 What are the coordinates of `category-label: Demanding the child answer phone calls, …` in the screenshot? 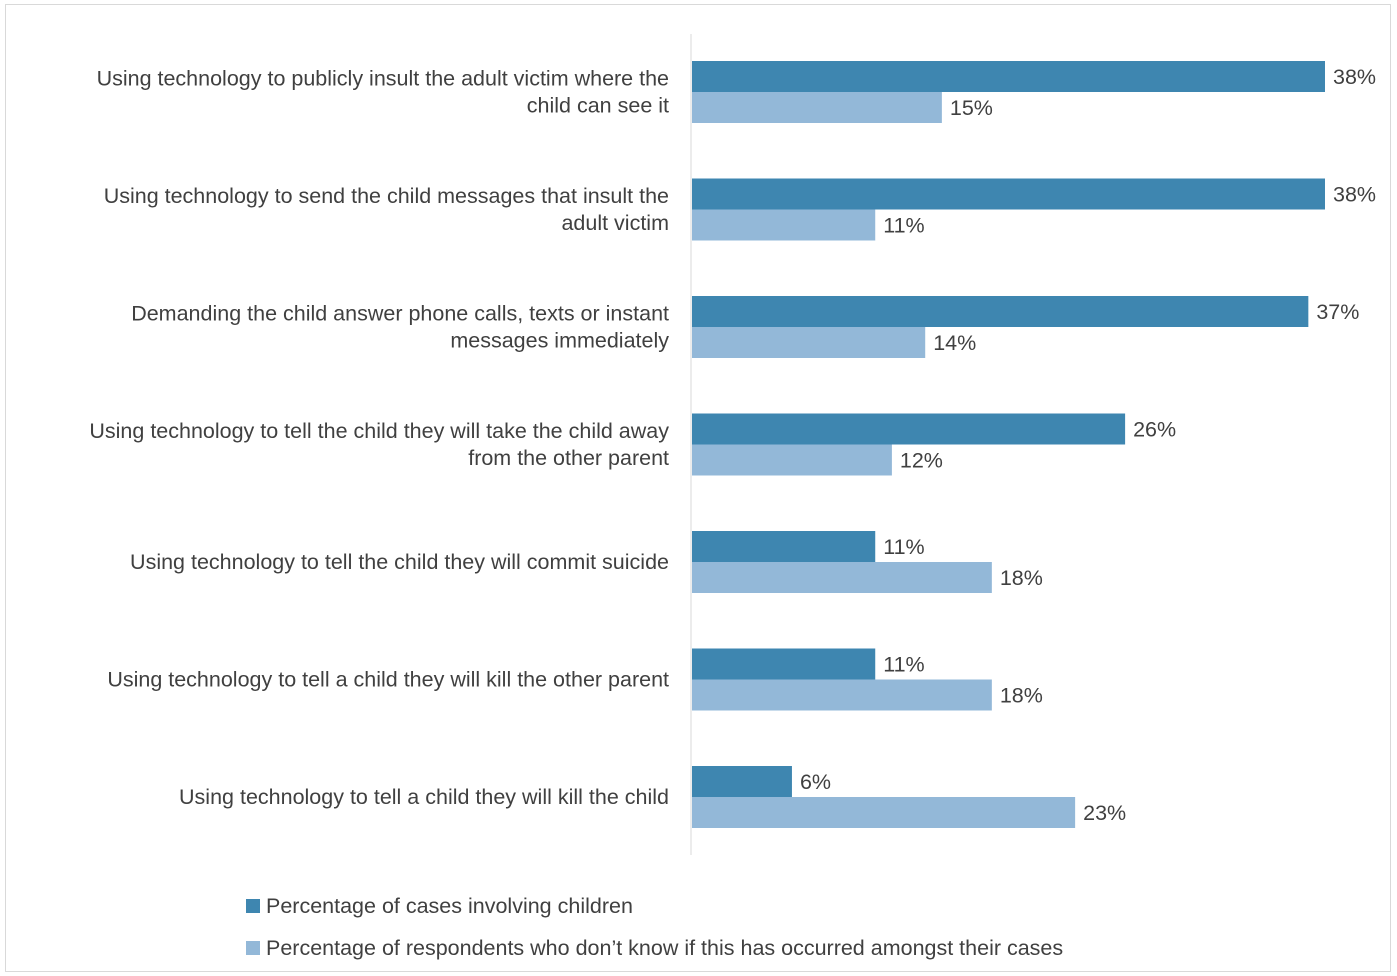 It's located at (400, 327).